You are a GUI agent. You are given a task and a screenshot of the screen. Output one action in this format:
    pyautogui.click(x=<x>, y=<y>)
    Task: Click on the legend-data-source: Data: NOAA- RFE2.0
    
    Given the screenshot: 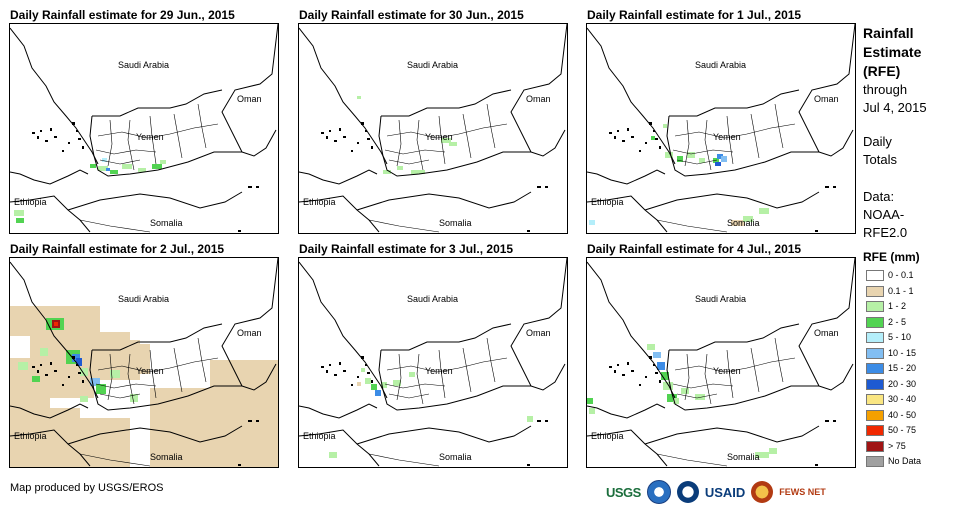 What is the action you would take?
    pyautogui.click(x=885, y=215)
    